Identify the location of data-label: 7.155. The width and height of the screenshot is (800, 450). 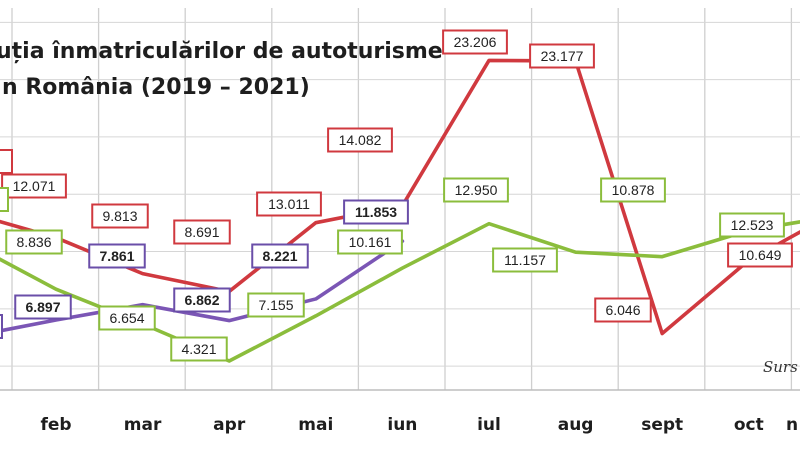
(276, 305).